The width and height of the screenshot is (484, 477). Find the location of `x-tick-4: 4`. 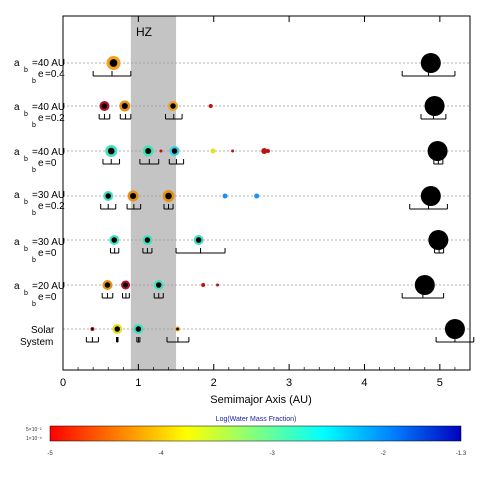

x-tick-4: 4 is located at coordinates (364, 202).